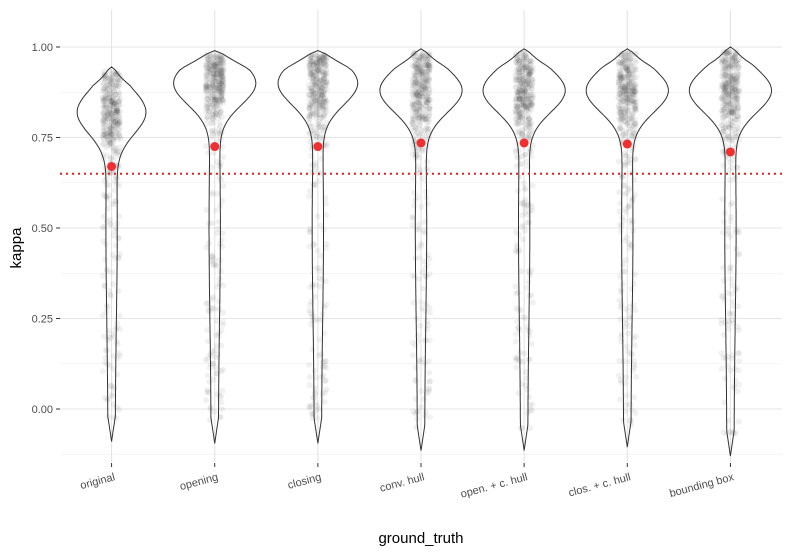  What do you see at coordinates (318, 147) in the screenshot?
I see `mean-point` at bounding box center [318, 147].